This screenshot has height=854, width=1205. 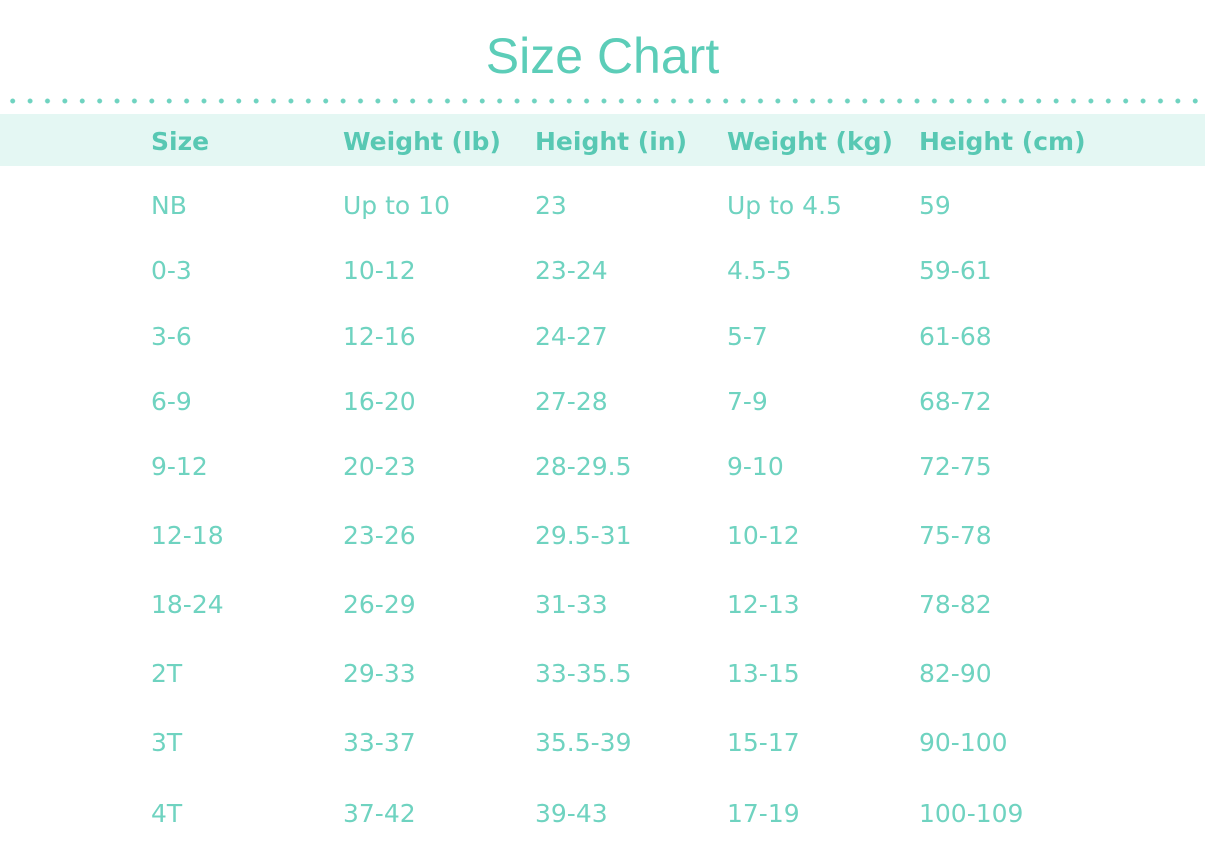 I want to click on table-cell-height-in: 31-33, so click(x=571, y=604).